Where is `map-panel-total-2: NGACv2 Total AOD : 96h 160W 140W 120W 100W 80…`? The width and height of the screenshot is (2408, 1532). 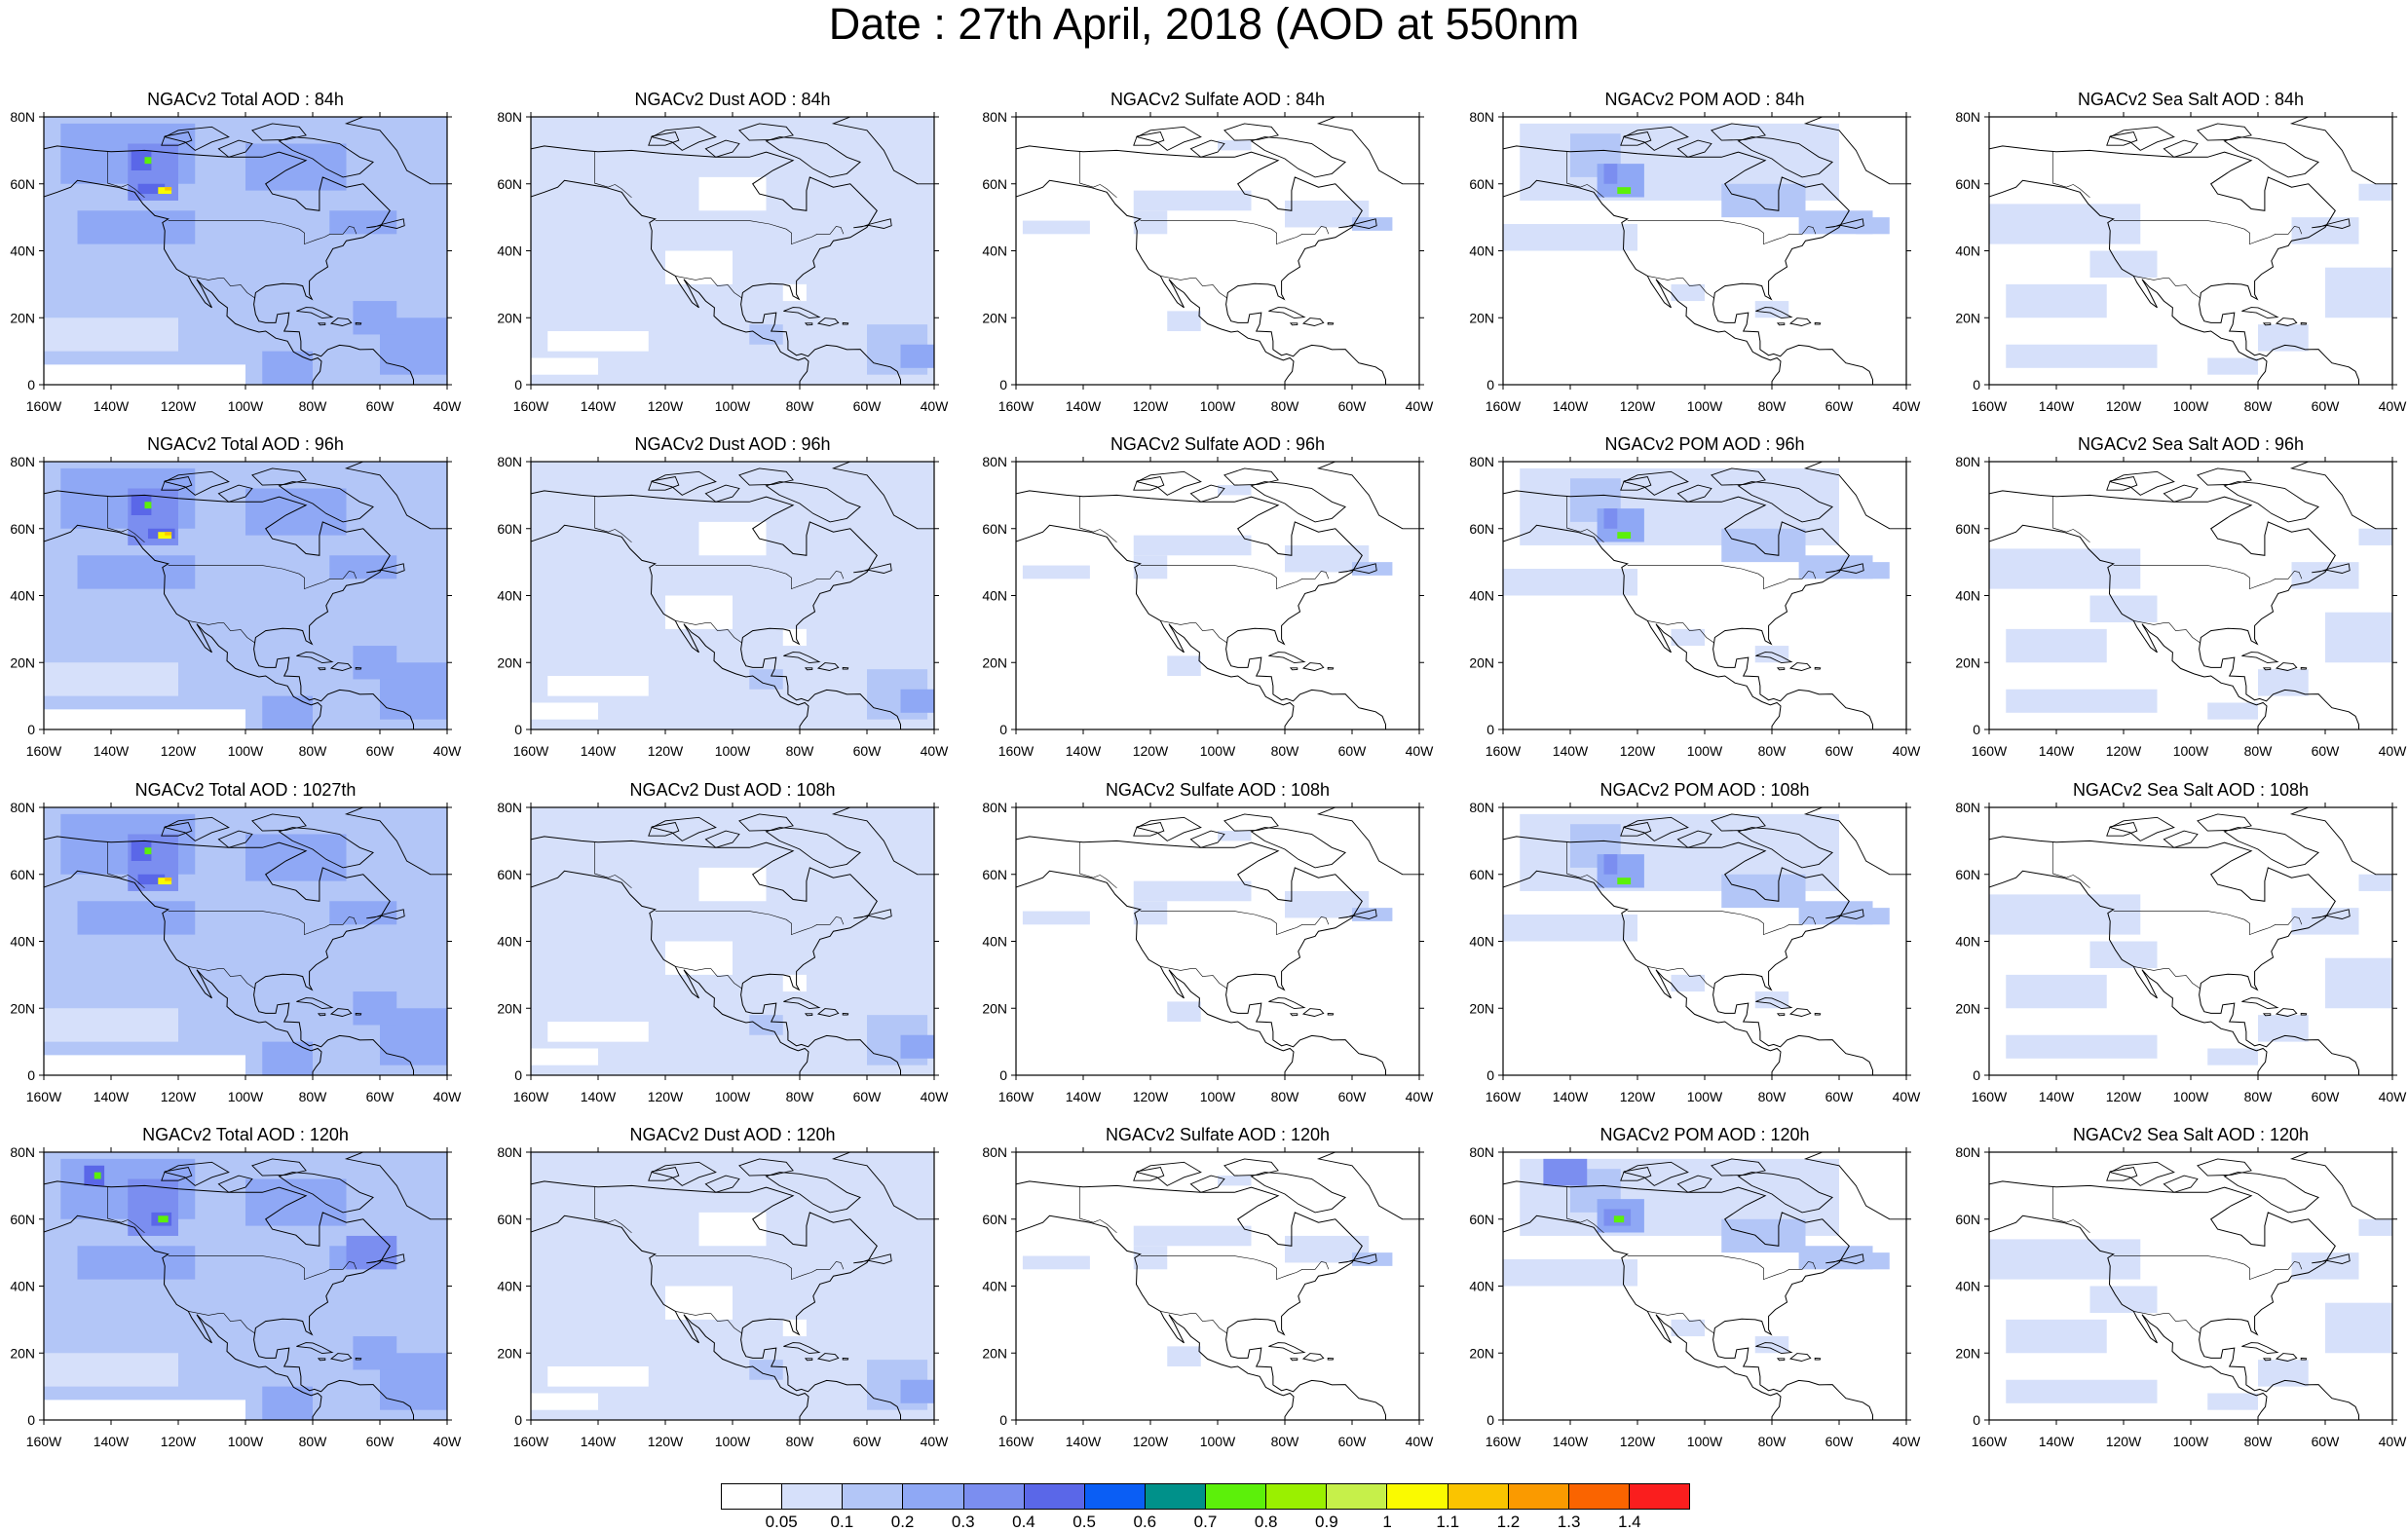 map-panel-total-2: NGACv2 Total AOD : 96h 160W 140W 120W 100W 80… is located at coordinates (231, 600).